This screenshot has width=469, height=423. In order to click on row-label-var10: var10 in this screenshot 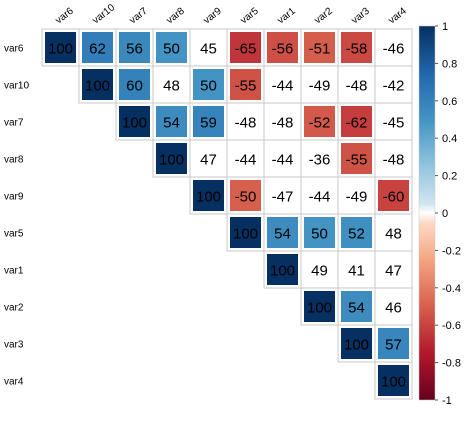, I will do `click(16, 86)`.